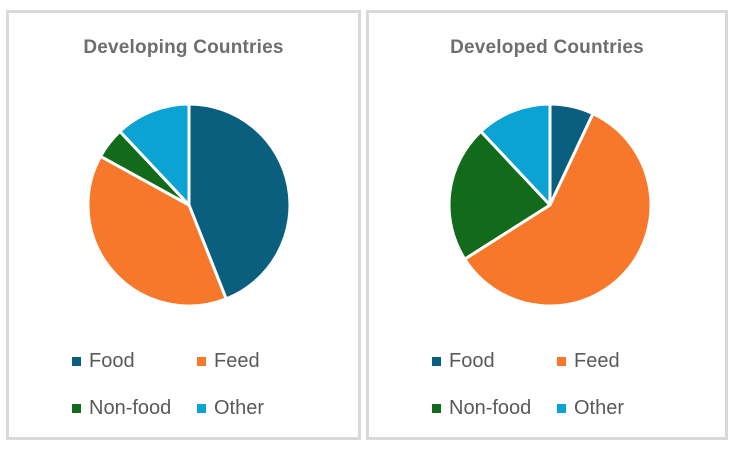 The width and height of the screenshot is (739, 453). I want to click on chart-title: Developing Countries, so click(183, 47).